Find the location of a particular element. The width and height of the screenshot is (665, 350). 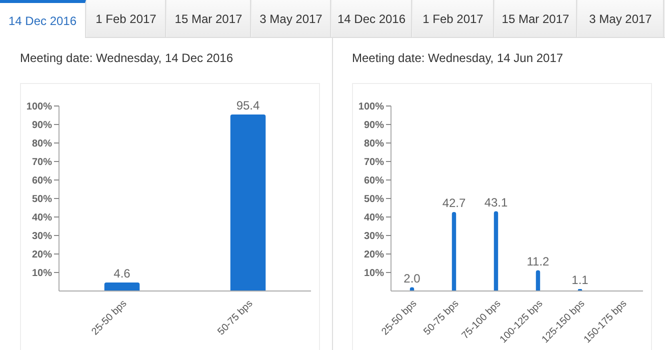

data-label: 95.4 is located at coordinates (248, 105).